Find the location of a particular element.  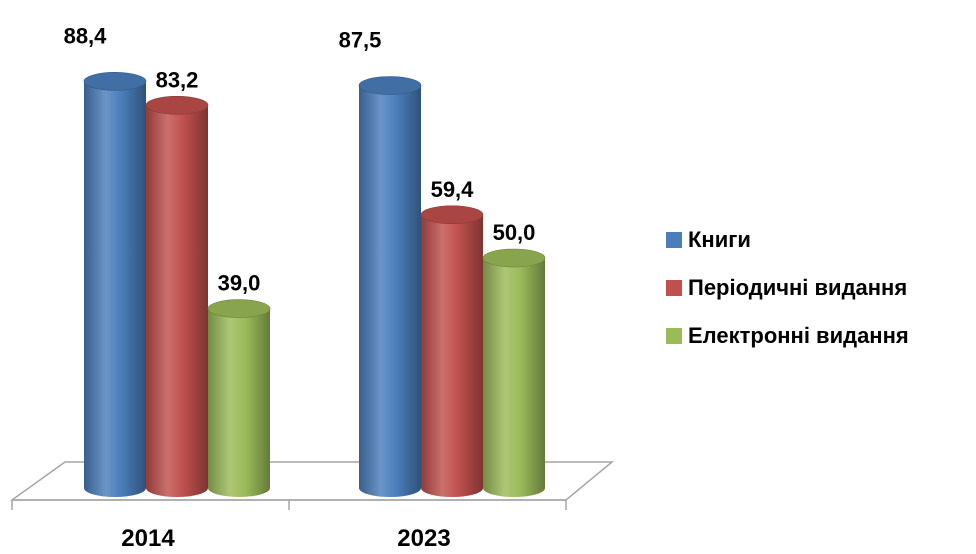

legend-label-books: Книги is located at coordinates (719, 239).